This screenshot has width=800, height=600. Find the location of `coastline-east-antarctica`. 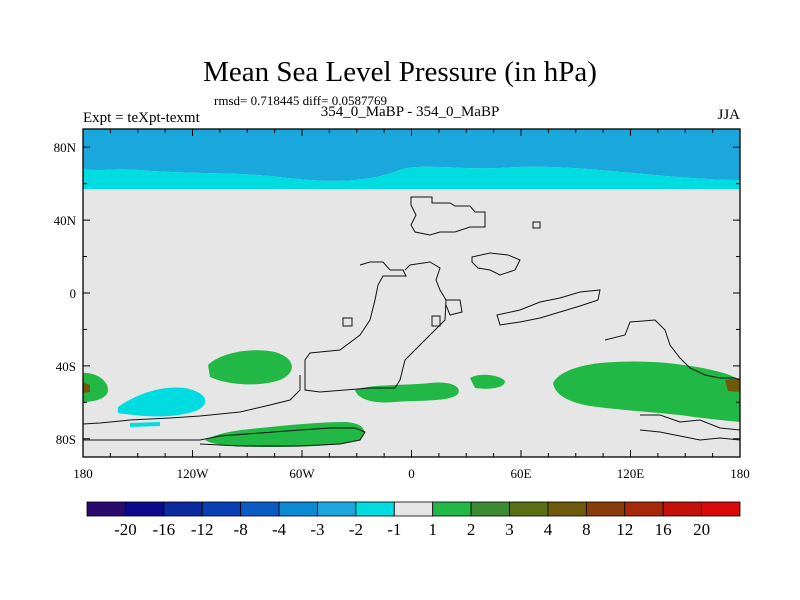

coastline-east-antarctica is located at coordinates (690, 422).